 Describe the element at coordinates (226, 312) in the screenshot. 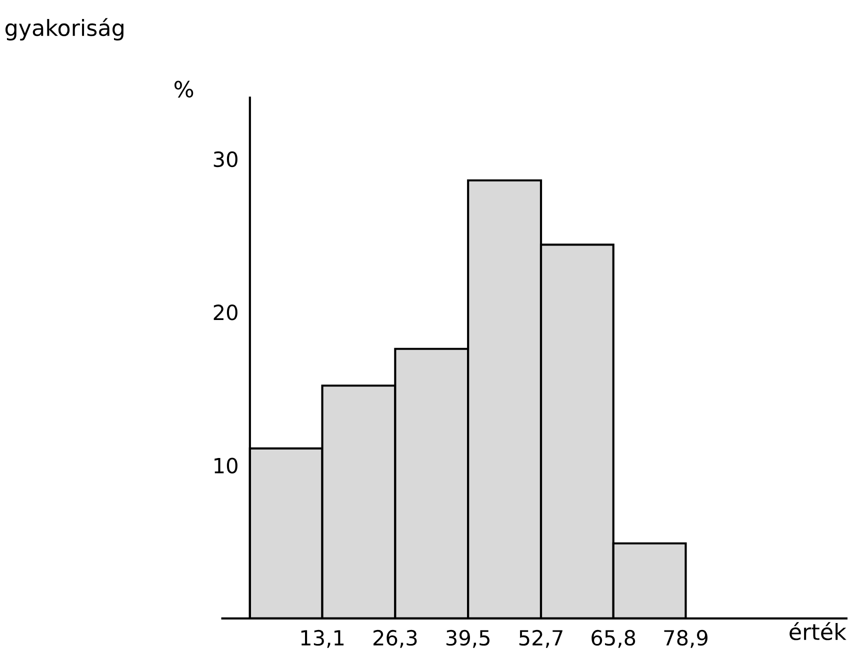

I see `y-tick-label: 20` at that location.